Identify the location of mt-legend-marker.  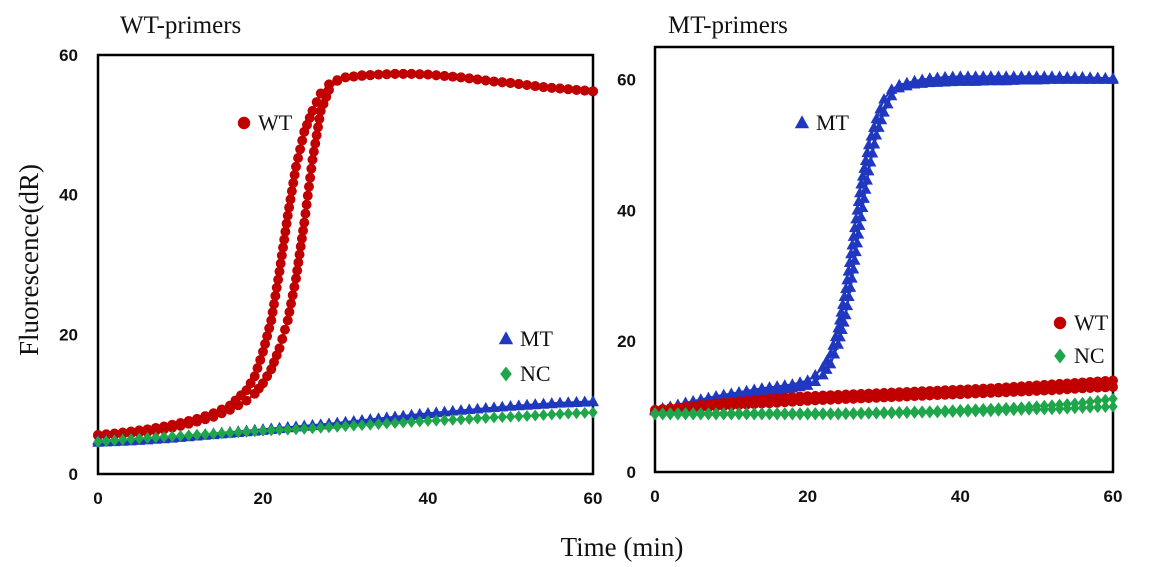
(1060, 323).